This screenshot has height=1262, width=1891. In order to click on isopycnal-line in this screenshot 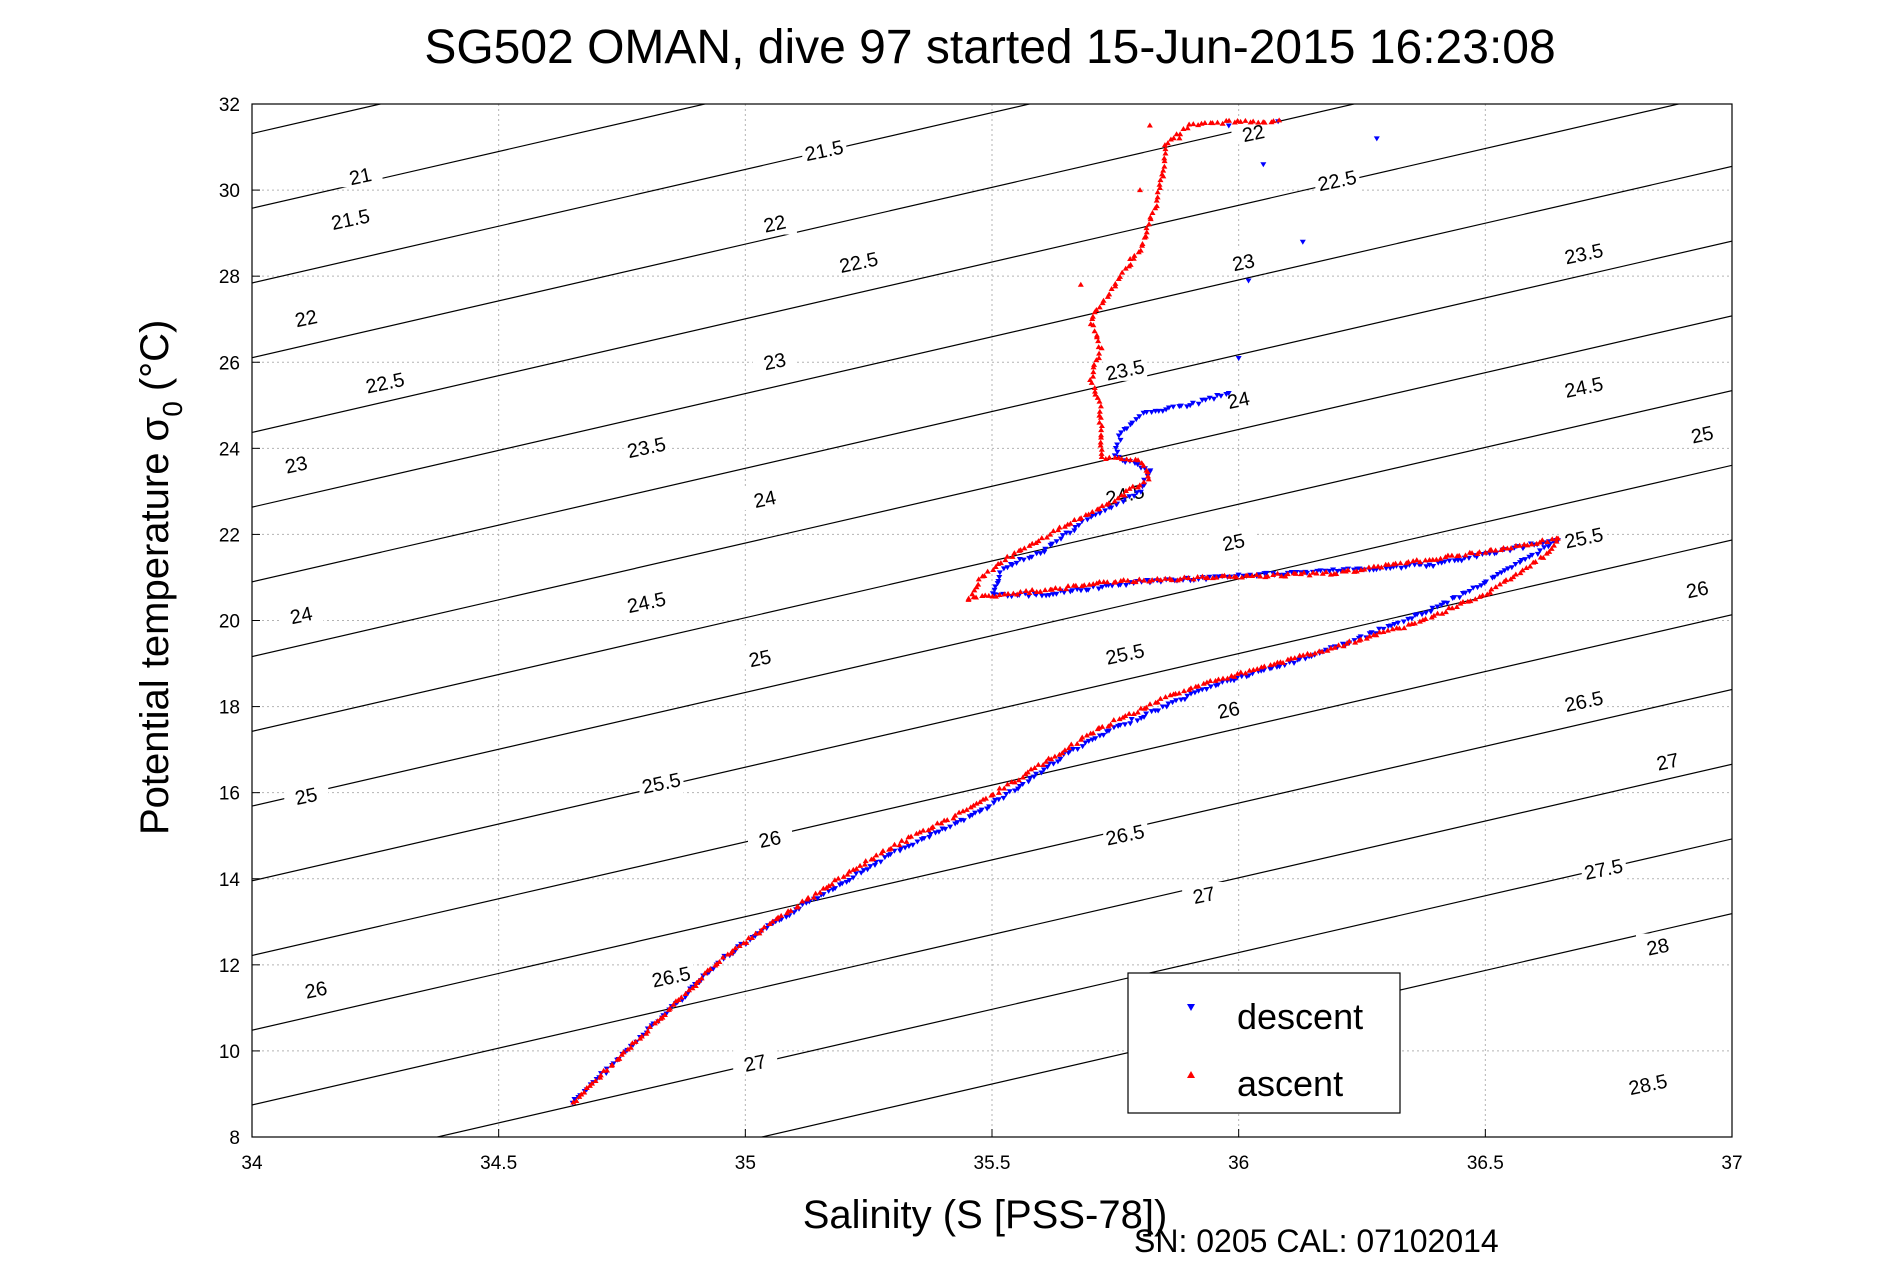, I will do `click(642, 194)`.